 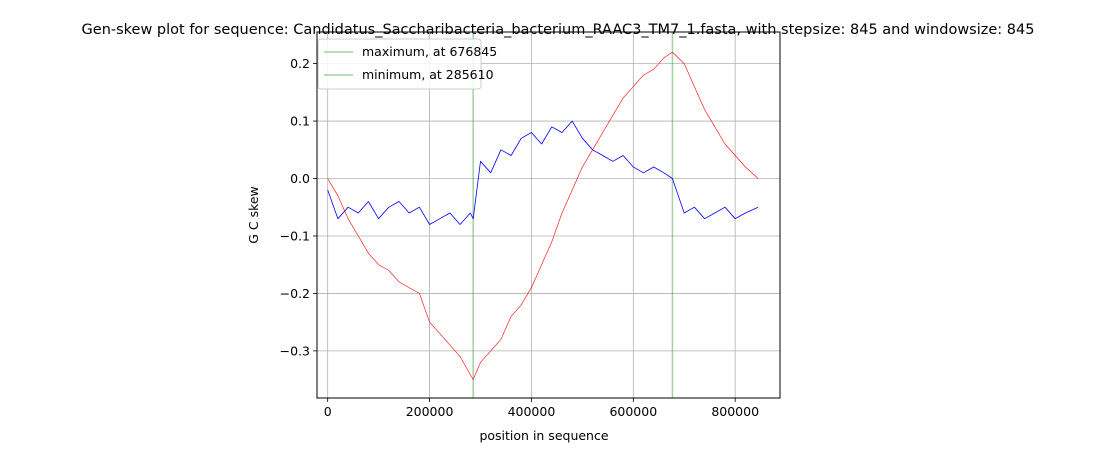 What do you see at coordinates (735, 411) in the screenshot?
I see `x-tick-label: 800000` at bounding box center [735, 411].